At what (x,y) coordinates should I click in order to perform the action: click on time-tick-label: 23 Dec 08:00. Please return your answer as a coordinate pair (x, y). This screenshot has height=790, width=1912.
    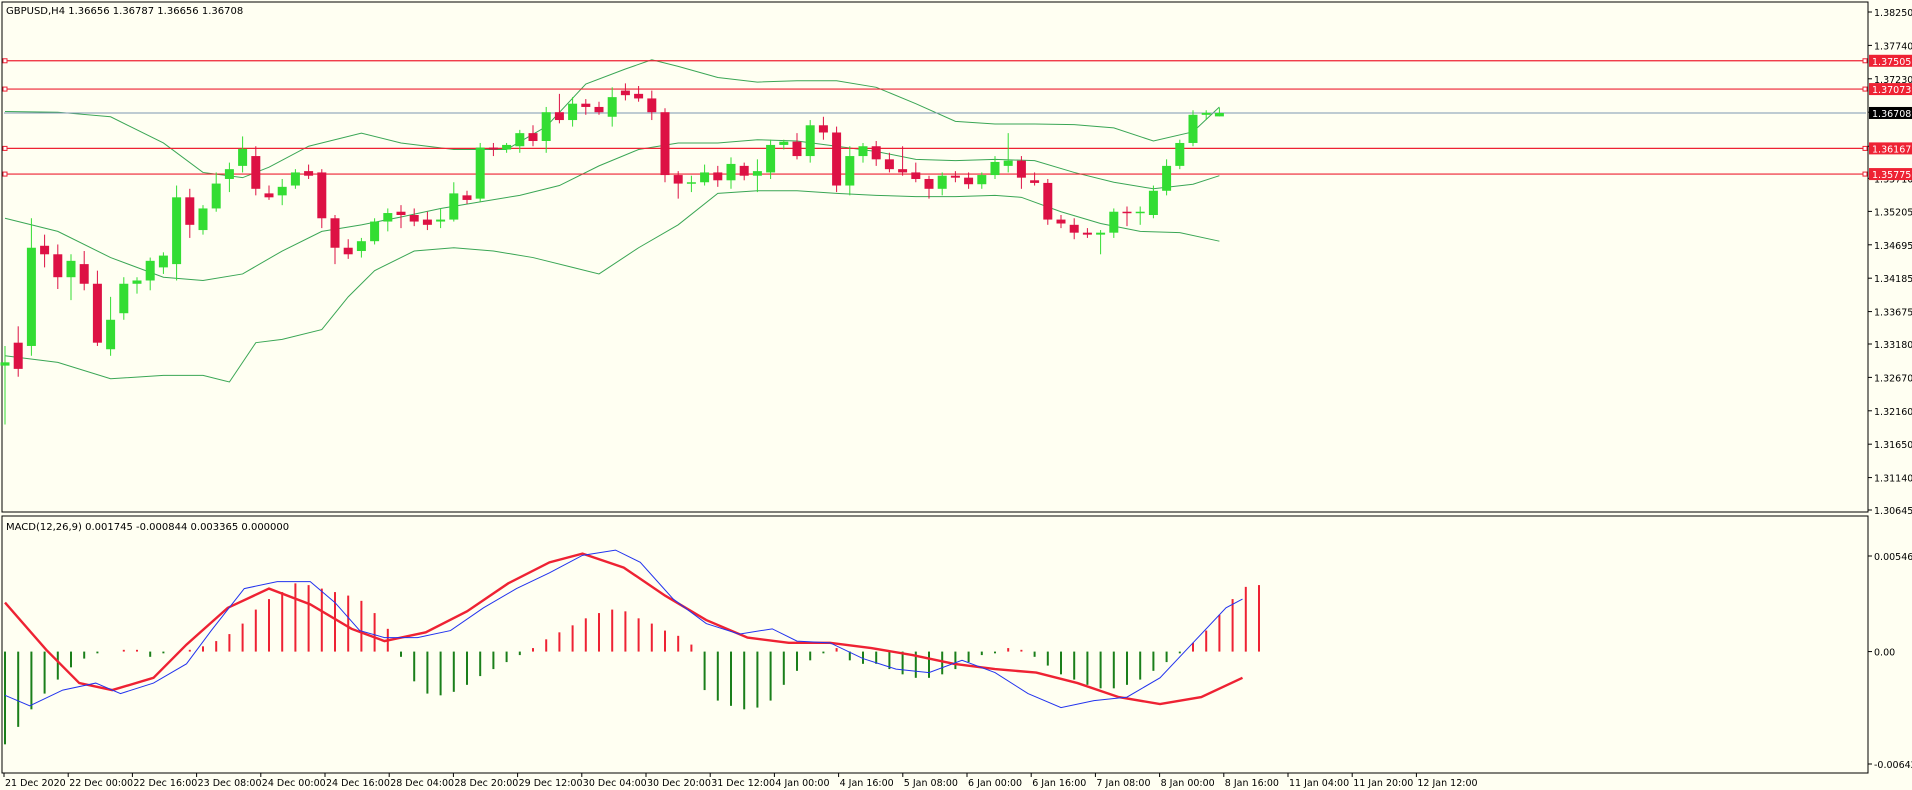
    Looking at the image, I should click on (230, 783).